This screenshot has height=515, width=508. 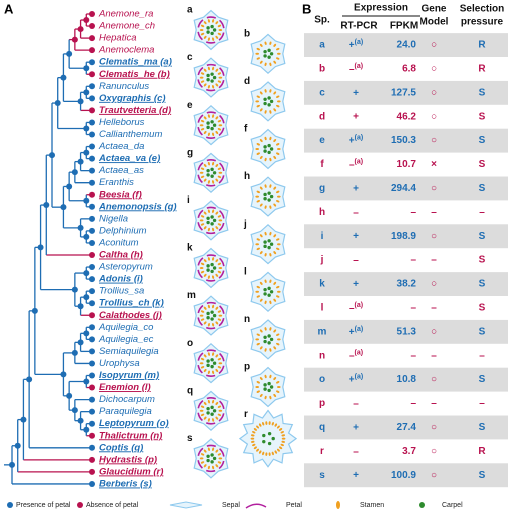 I want to click on cell-rtpcr: +(a), so click(x=356, y=332).